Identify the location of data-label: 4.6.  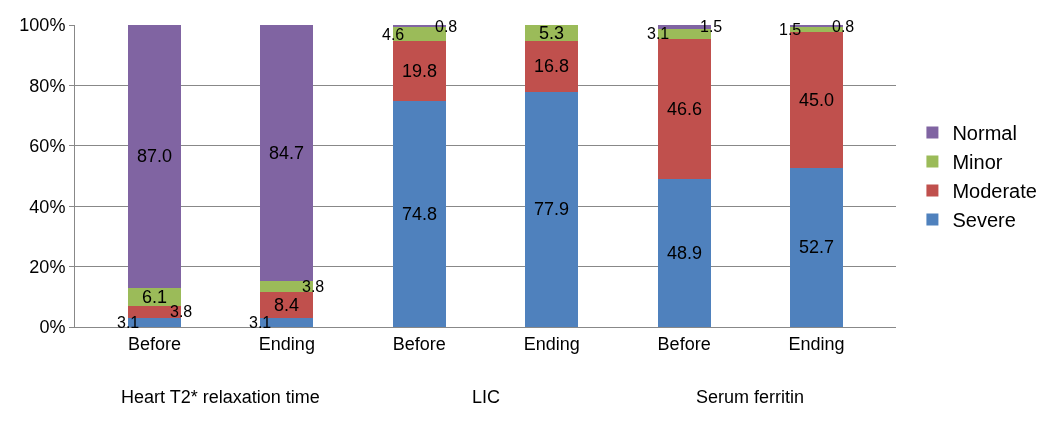
(393, 34).